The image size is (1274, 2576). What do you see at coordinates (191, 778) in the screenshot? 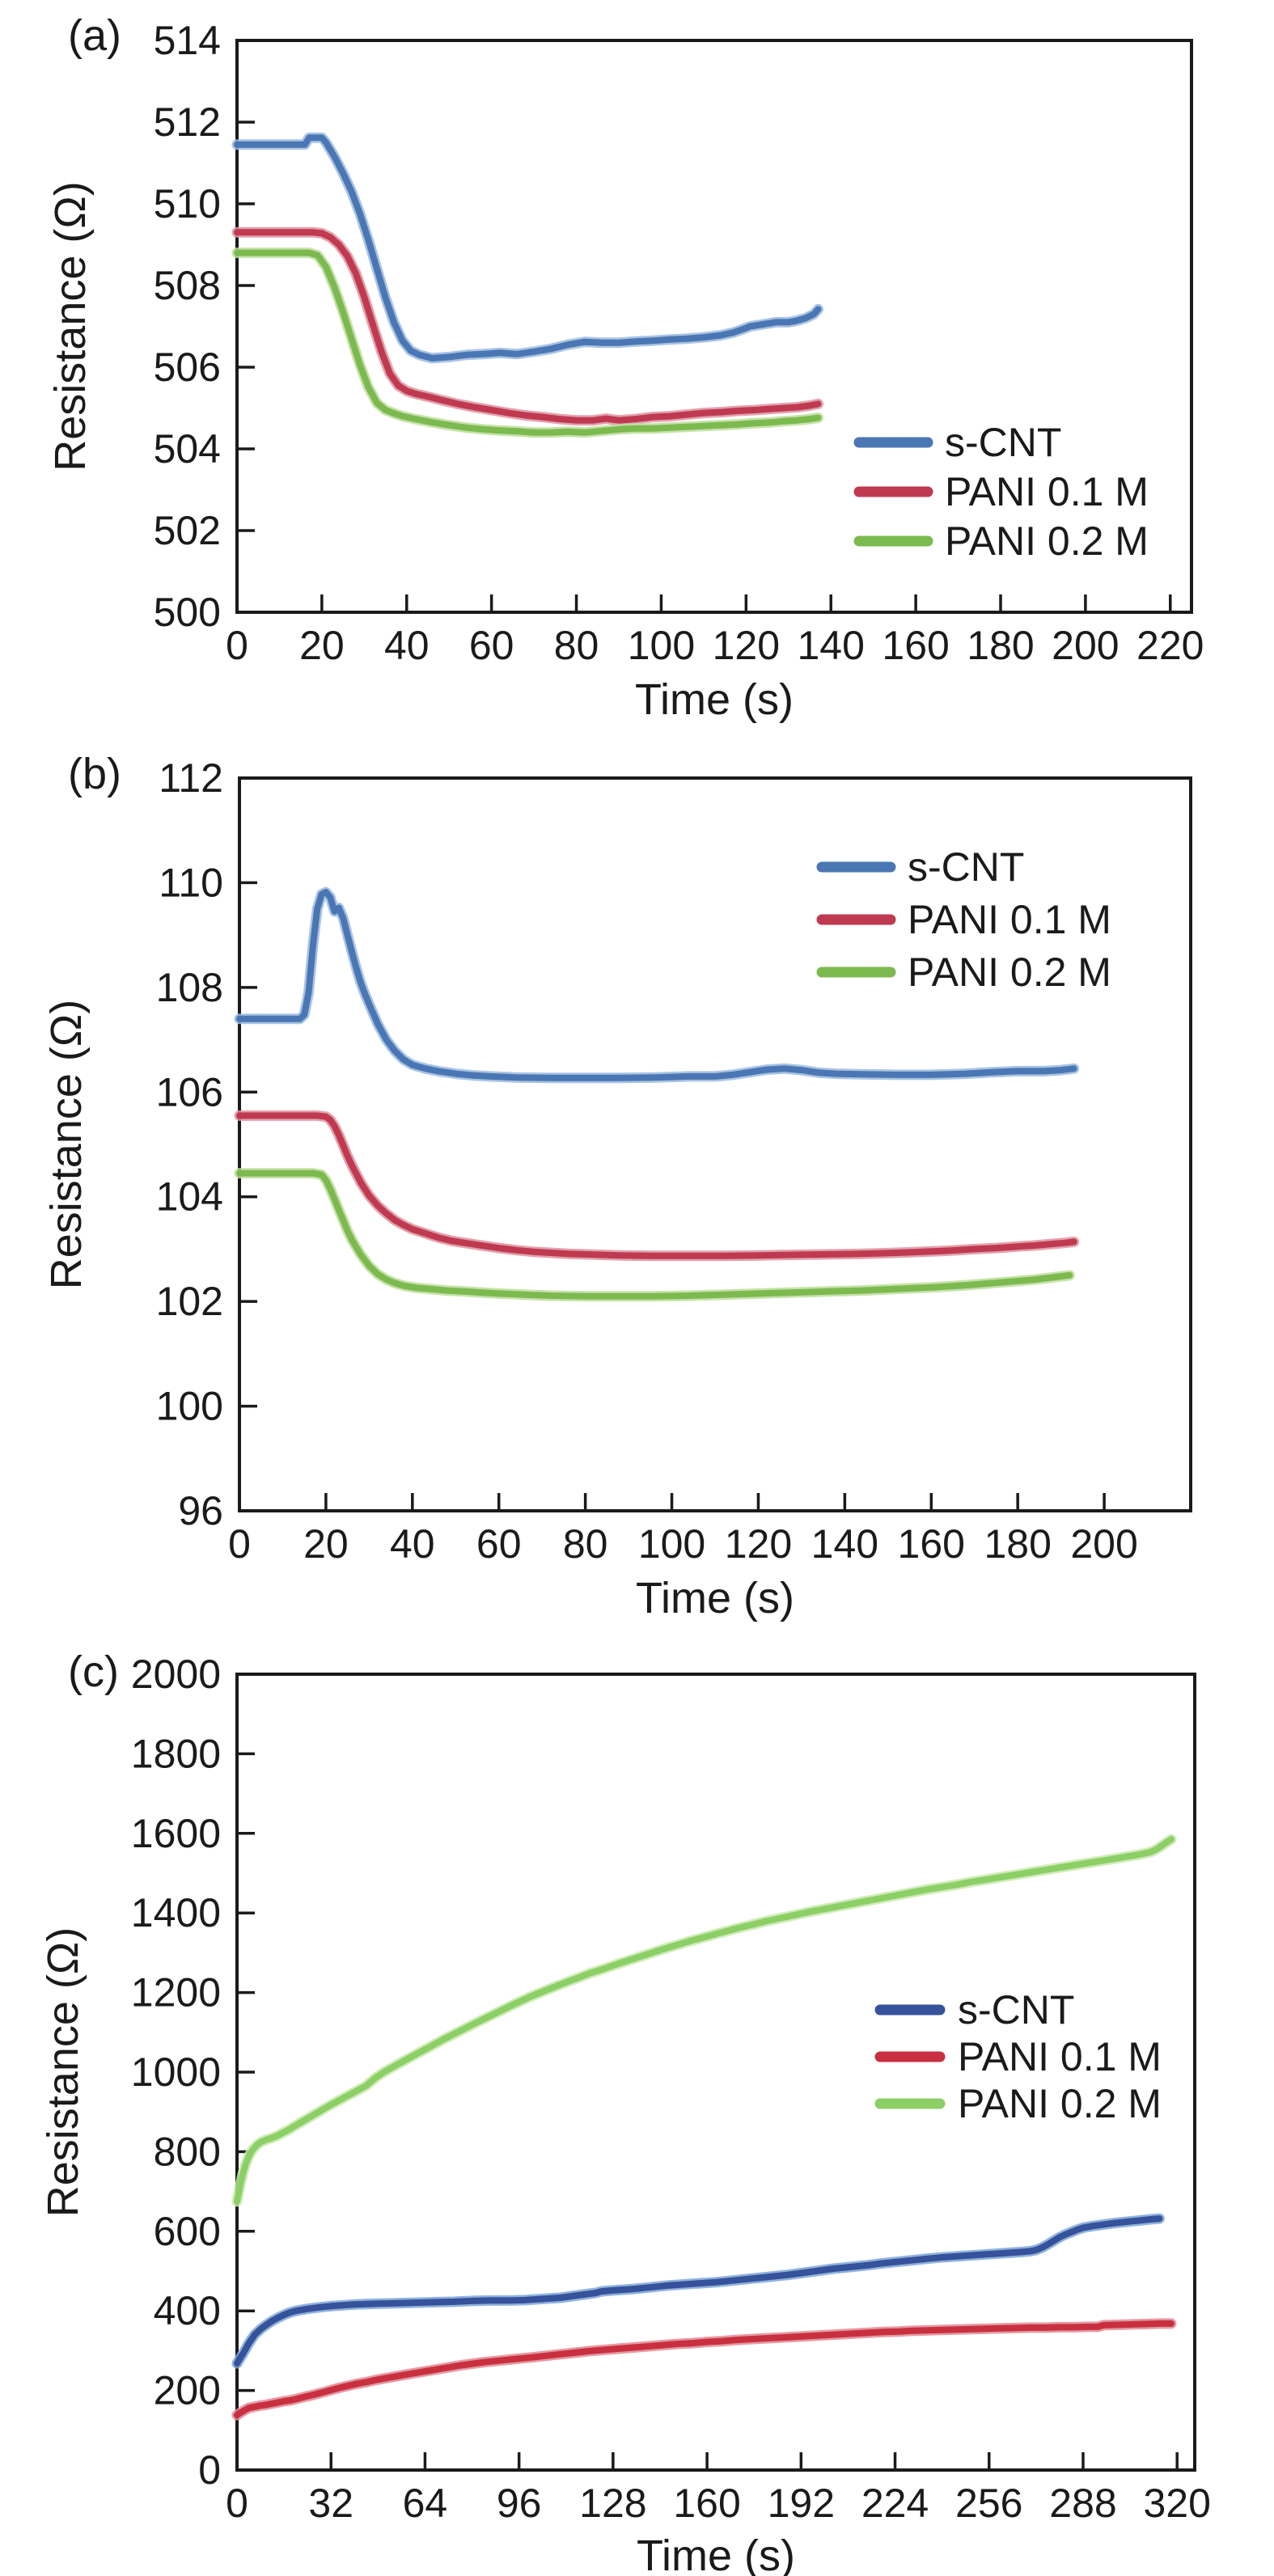
I see `y-tick-label: 112` at bounding box center [191, 778].